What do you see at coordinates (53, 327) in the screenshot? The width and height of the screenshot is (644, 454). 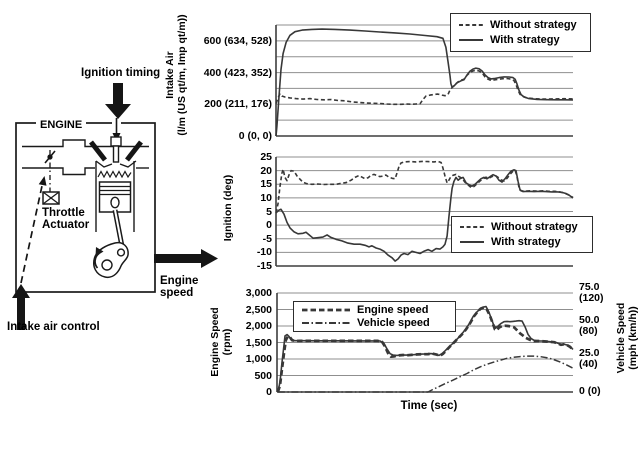 I see `intake-air-control-label: Intake air control` at bounding box center [53, 327].